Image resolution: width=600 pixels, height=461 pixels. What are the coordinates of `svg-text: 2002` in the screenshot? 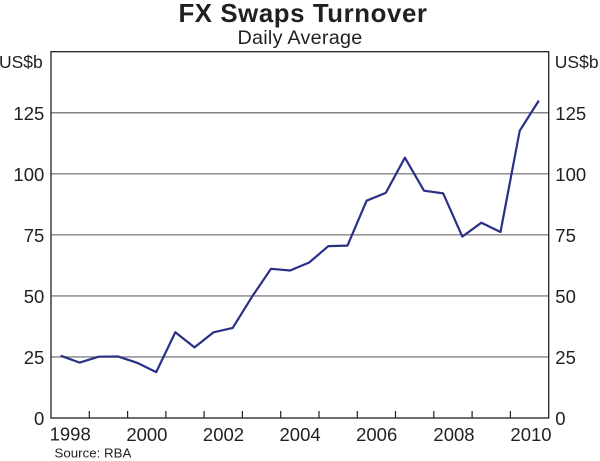 It's located at (223, 434).